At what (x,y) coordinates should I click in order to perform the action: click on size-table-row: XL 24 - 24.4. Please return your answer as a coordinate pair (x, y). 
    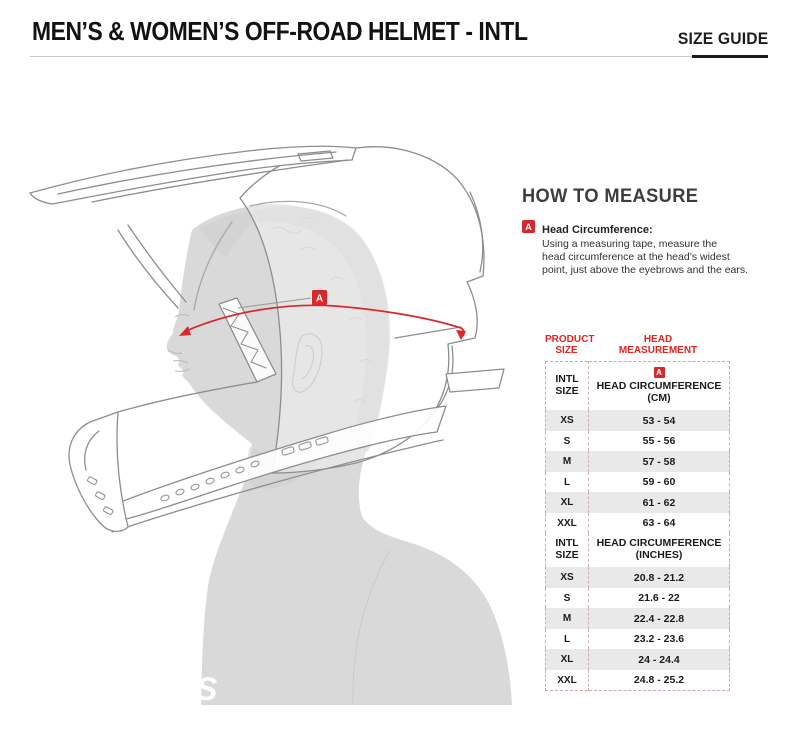
    Looking at the image, I should click on (637, 659).